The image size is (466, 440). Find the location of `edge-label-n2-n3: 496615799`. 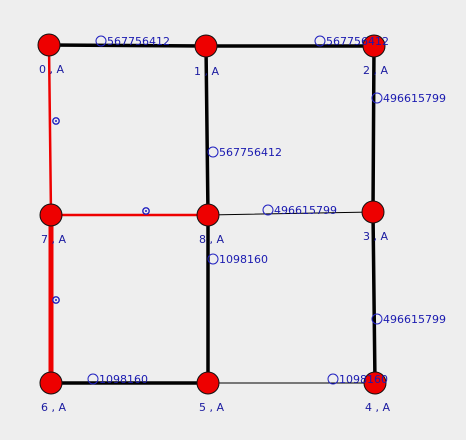

edge-label-n2-n3: 496615799 is located at coordinates (414, 98).